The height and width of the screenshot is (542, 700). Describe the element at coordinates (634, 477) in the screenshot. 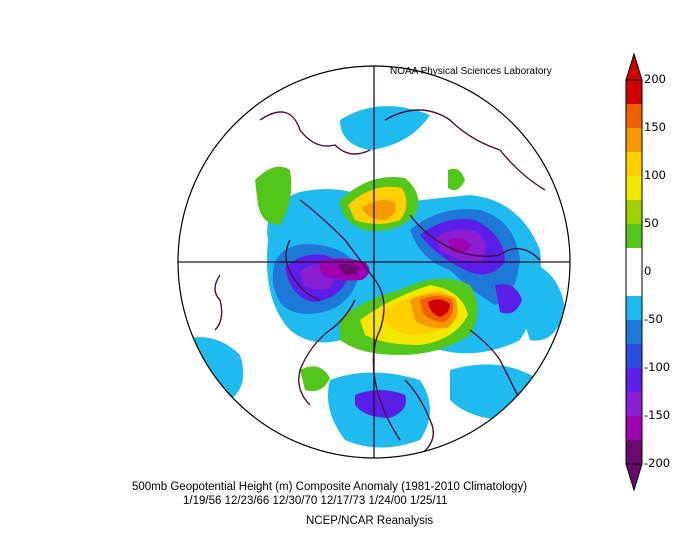

I see `colorbar-bottom-arrow` at that location.